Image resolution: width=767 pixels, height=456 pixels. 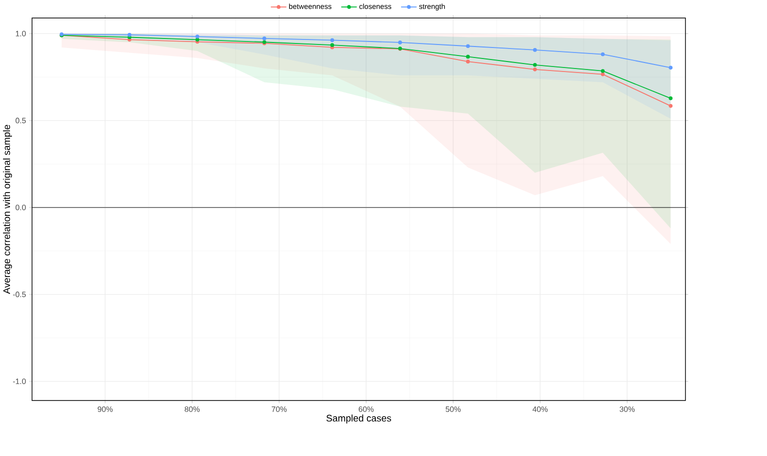 I want to click on x-axis-title: Sampled cases, so click(x=359, y=419).